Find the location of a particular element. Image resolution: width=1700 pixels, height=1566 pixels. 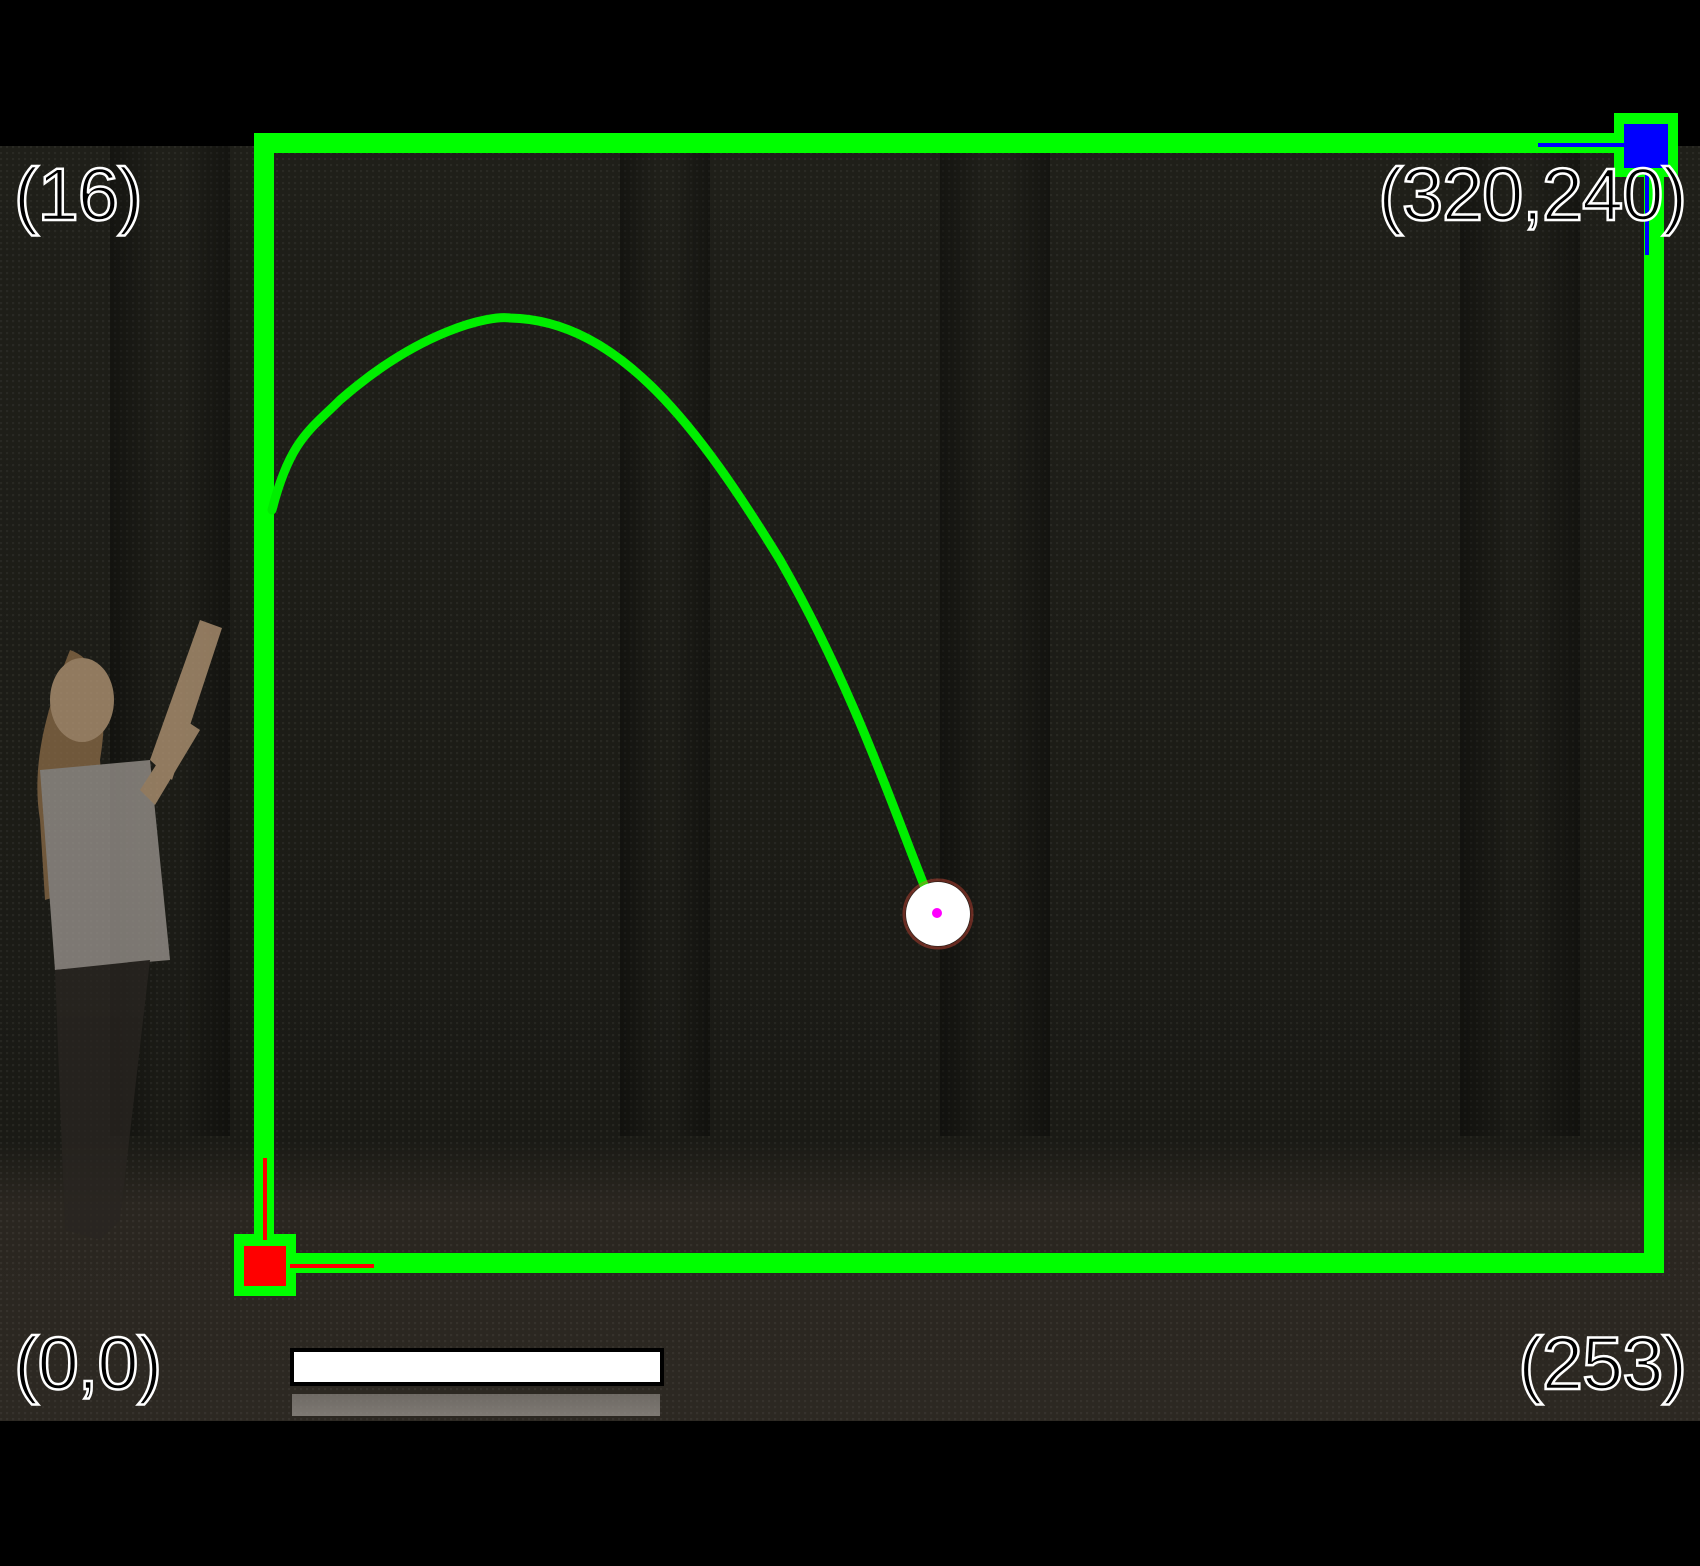

top-left-coordinate-label: (16) is located at coordinates (78, 194).